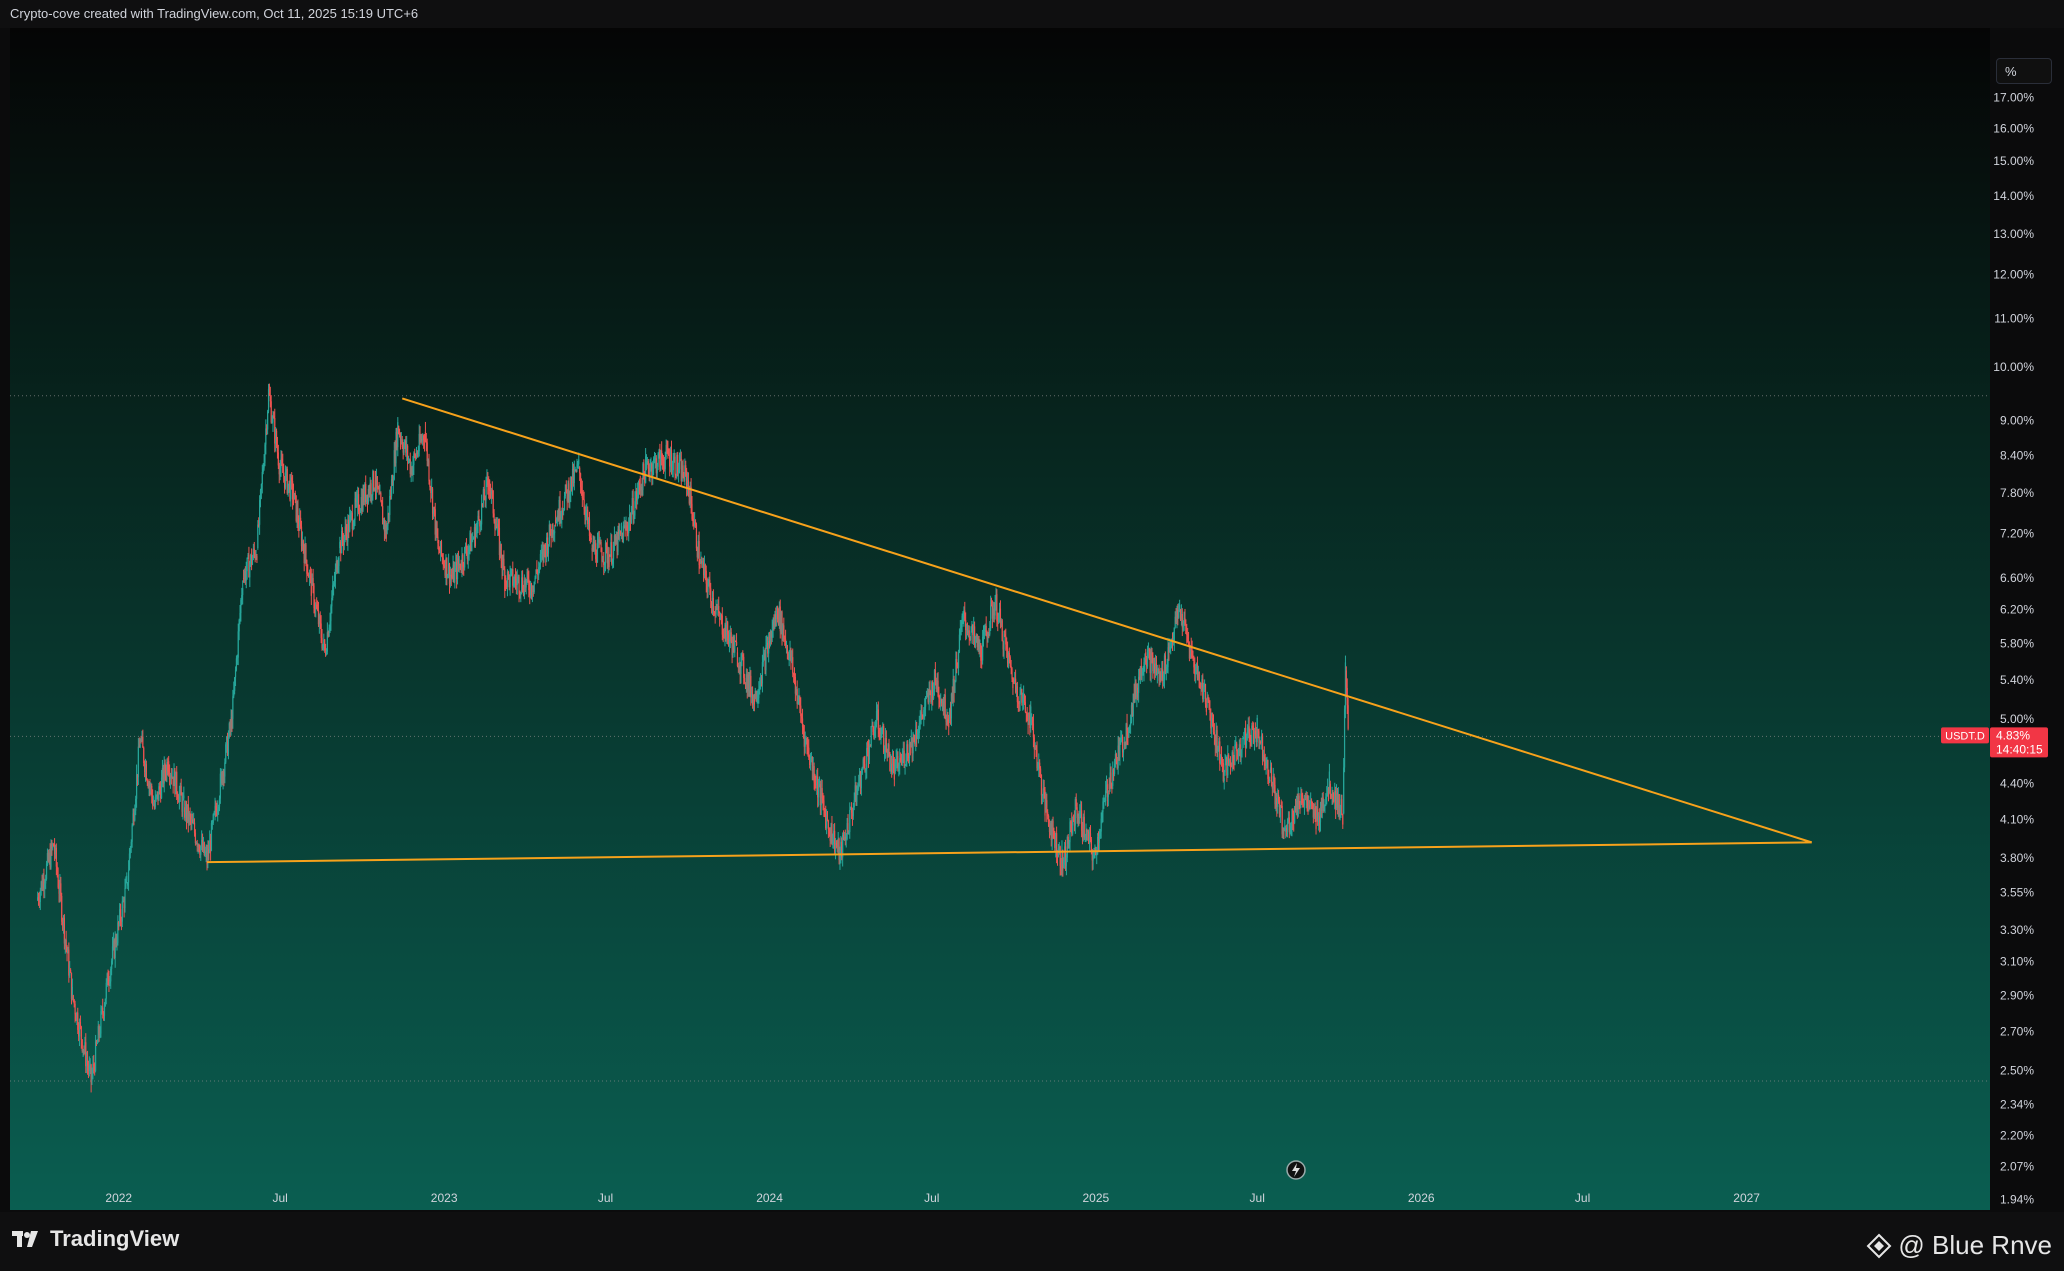 This screenshot has height=1271, width=2064. I want to click on lightning-icon, so click(1296, 1170).